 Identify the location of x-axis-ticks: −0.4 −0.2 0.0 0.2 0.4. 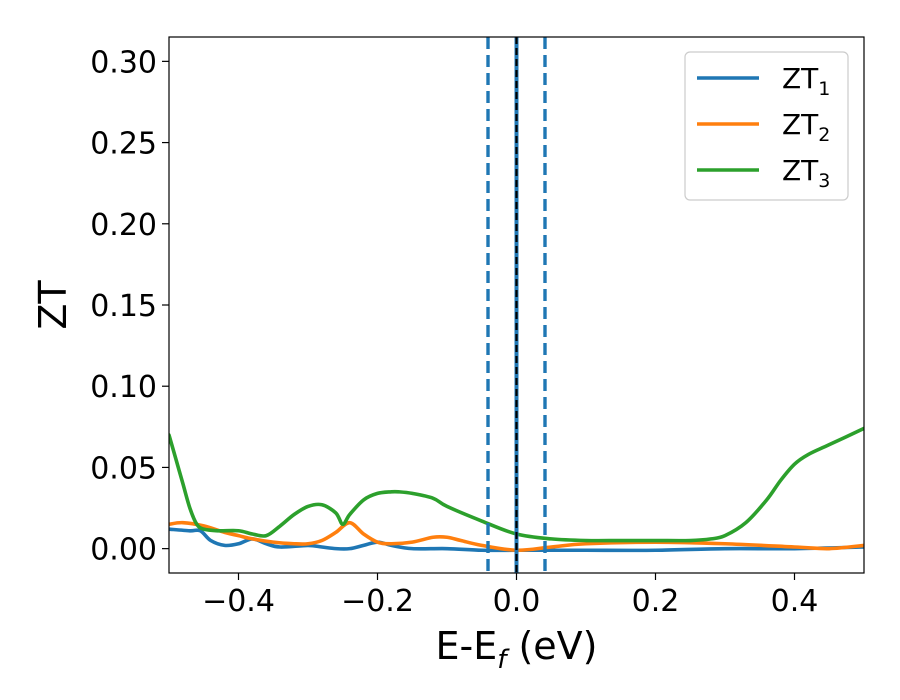
(510, 596).